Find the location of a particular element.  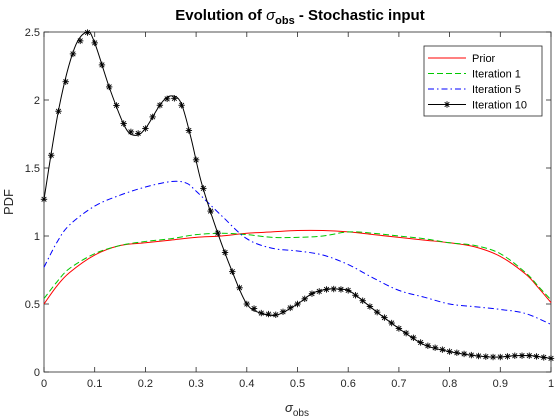

x-axis-label: σobs is located at coordinates (297, 409).